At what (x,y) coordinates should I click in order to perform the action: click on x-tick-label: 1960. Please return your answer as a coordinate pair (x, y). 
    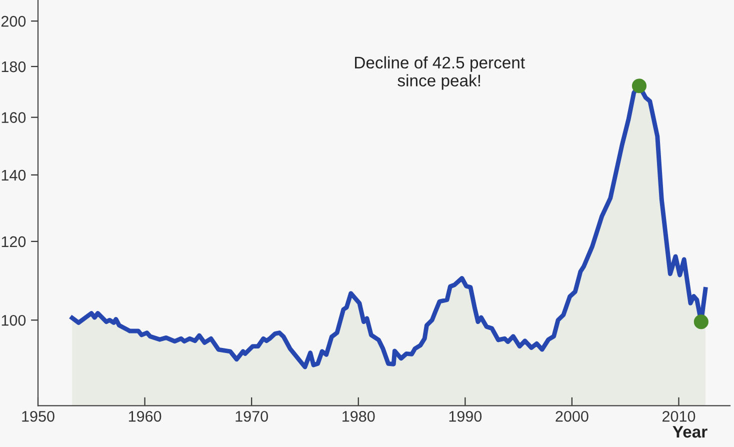
    Looking at the image, I should click on (145, 416).